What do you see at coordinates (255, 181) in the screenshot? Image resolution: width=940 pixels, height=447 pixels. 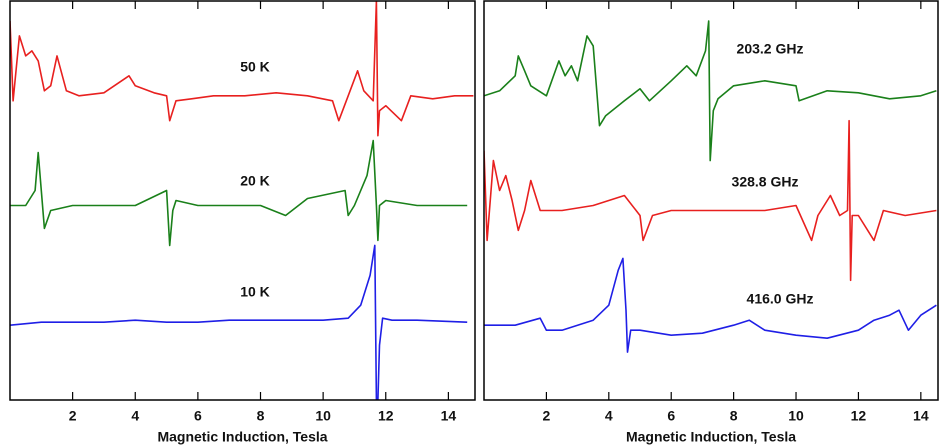 I see `series-label: 20 K` at bounding box center [255, 181].